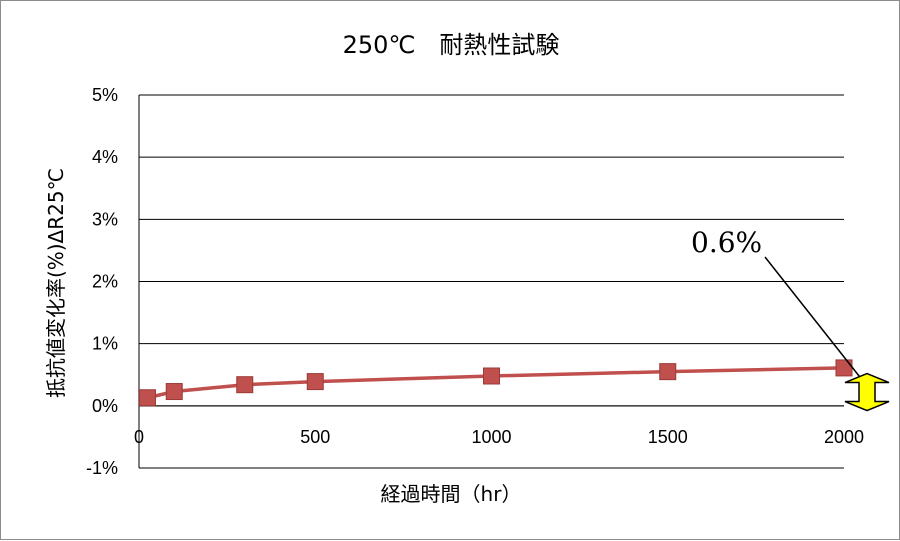  Describe the element at coordinates (105, 95) in the screenshot. I see `y-tick-label: 5%` at that location.